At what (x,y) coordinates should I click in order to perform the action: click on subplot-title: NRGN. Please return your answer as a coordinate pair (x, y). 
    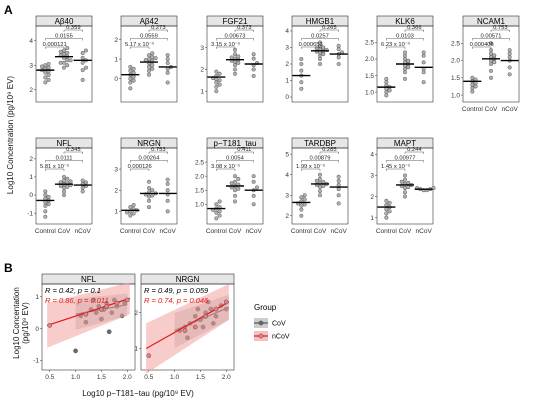
    Looking at the image, I should click on (188, 279).